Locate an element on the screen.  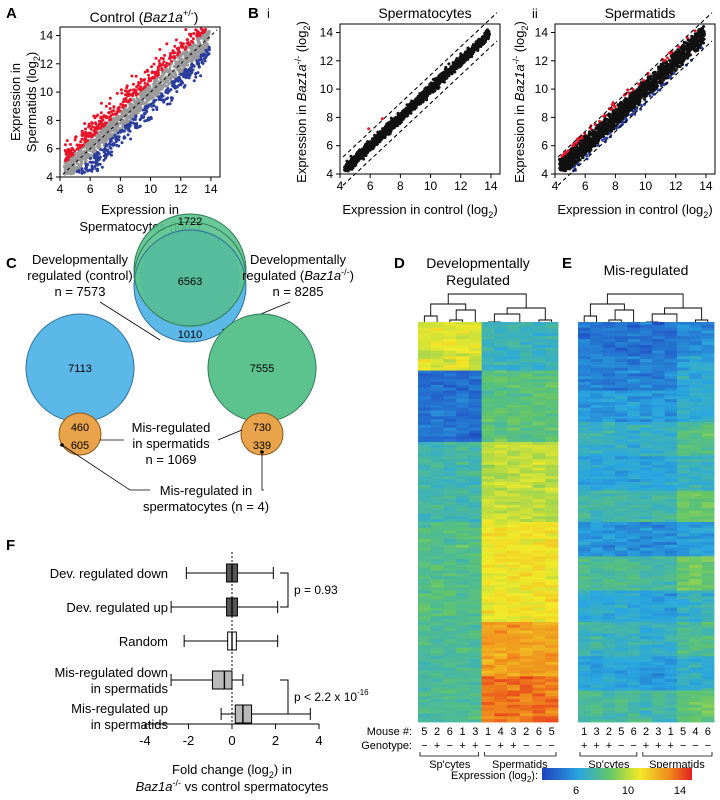
panel-b-i-points is located at coordinates (420, 99).